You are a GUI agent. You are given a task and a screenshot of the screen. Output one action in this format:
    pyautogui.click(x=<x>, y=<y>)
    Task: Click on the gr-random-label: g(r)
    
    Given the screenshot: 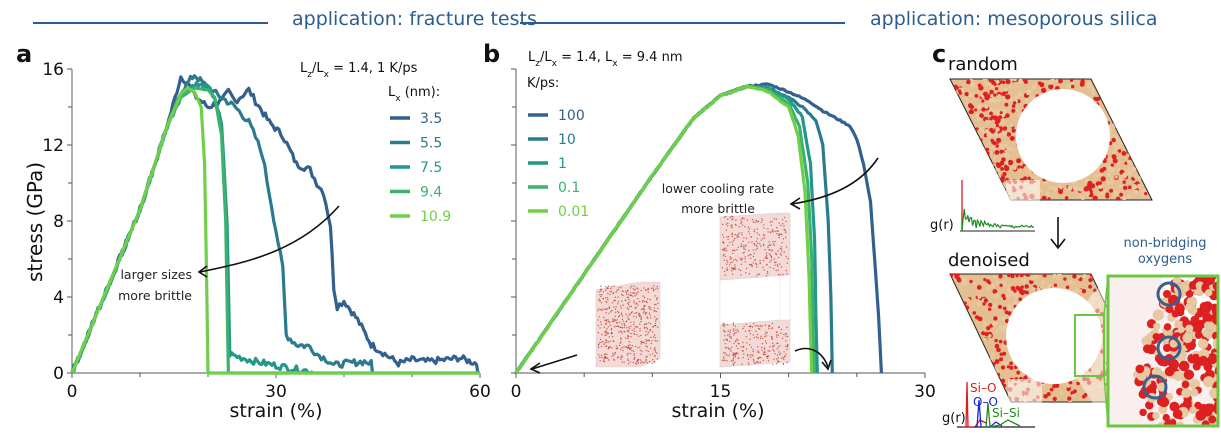 What is the action you would take?
    pyautogui.click(x=942, y=225)
    